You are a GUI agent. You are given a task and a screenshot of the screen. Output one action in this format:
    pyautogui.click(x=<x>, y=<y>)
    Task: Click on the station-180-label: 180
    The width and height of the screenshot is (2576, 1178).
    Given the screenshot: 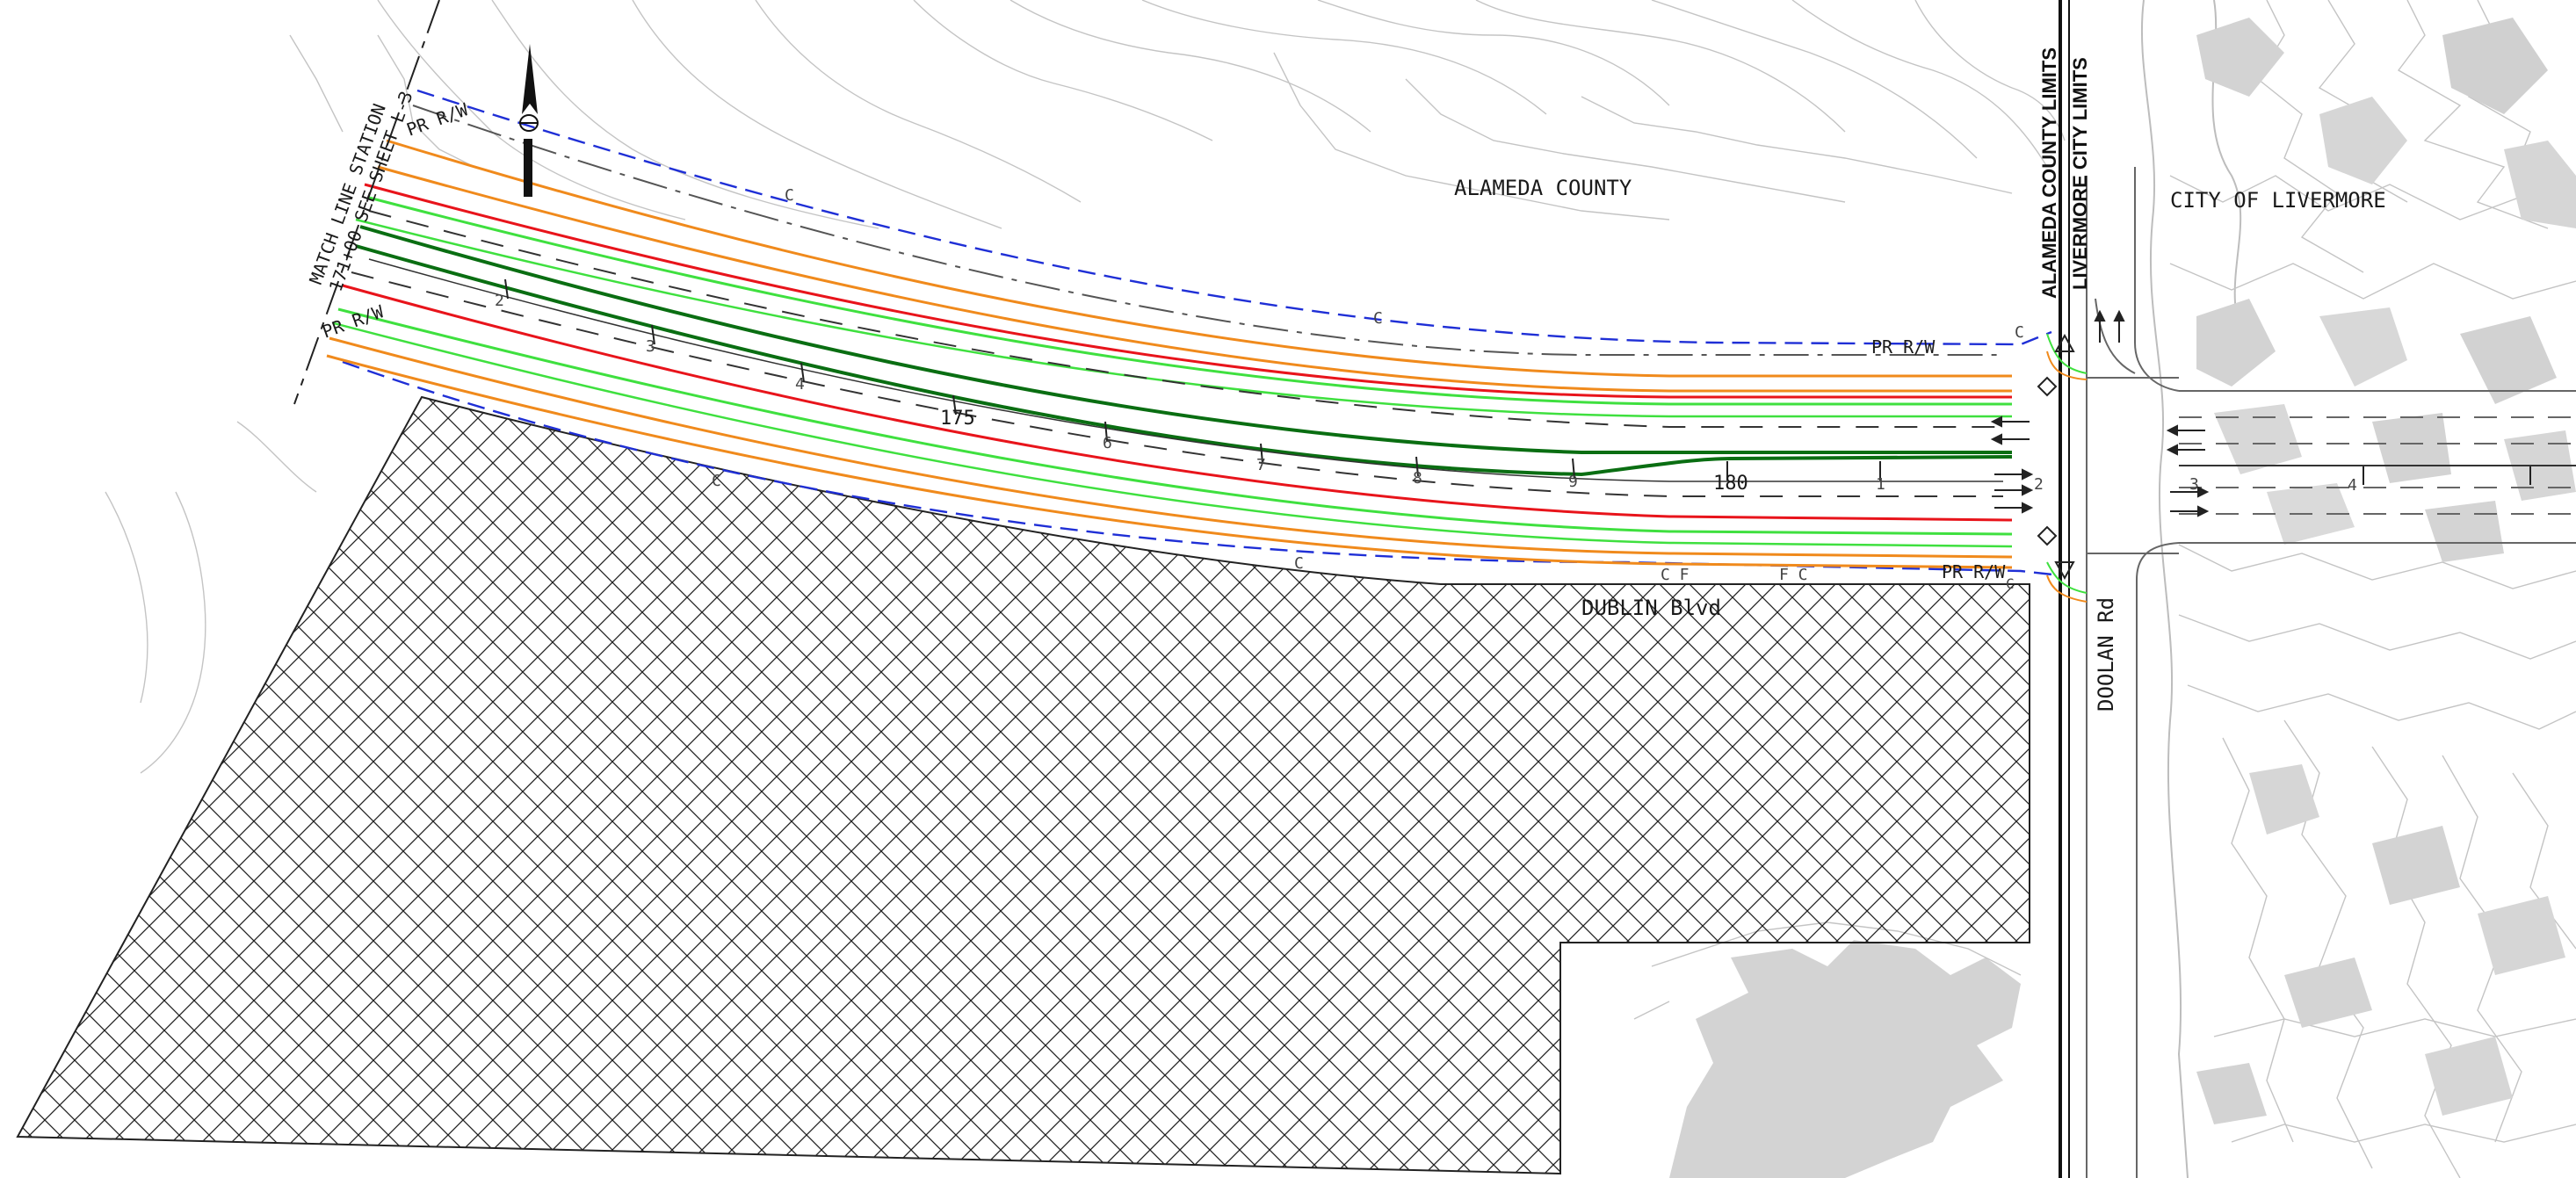 What is the action you would take?
    pyautogui.click(x=1730, y=484)
    